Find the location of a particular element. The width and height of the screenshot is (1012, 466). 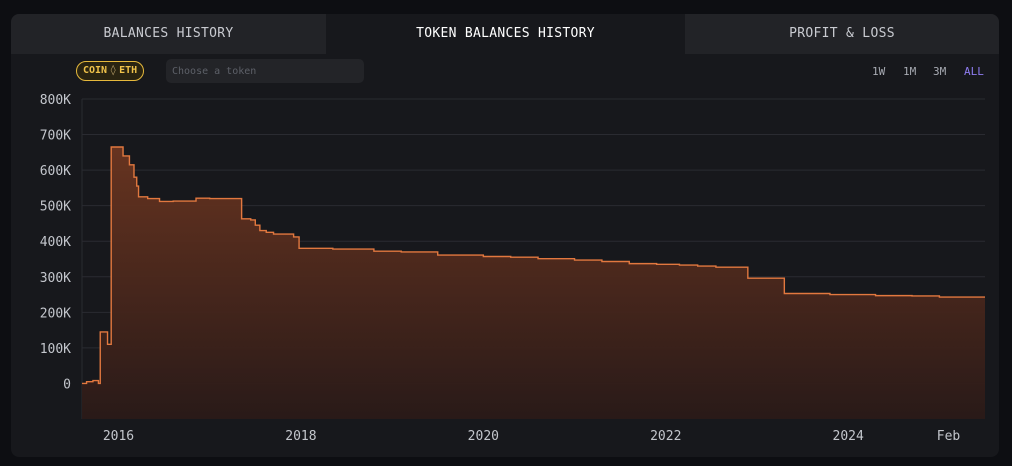

tab-token-balances-history: TOKEN BALANCES HISTORY is located at coordinates (505, 34).